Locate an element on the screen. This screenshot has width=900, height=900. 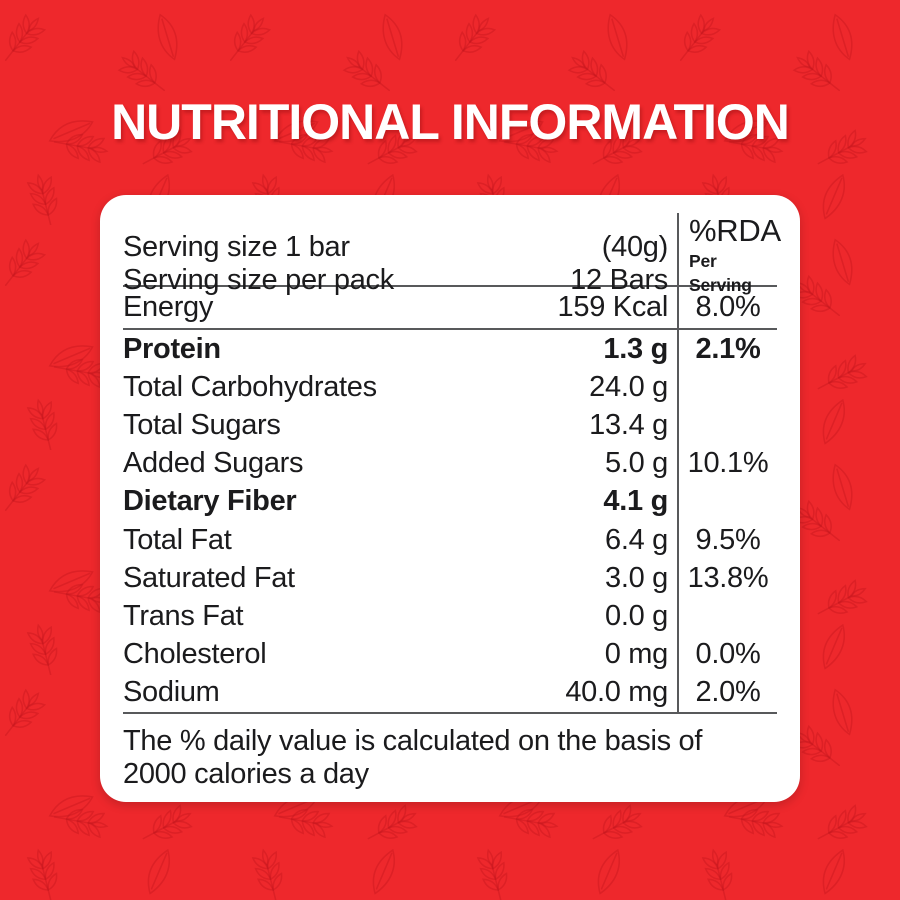
nutrient-label: Total Carbohydrates is located at coordinates (250, 386).